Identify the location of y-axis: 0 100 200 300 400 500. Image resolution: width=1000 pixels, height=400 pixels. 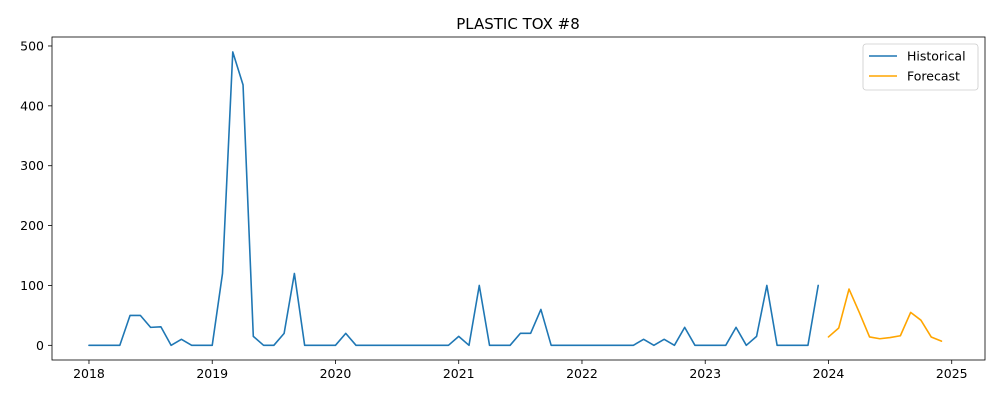
(36, 195).